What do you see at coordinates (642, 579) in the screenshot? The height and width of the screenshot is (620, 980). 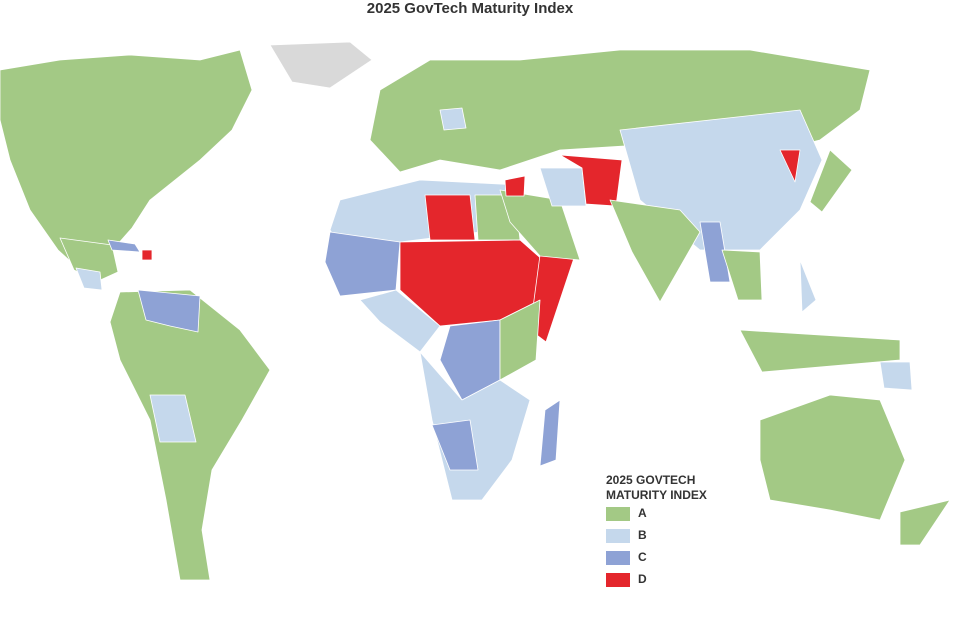 I see `legend-label: D` at bounding box center [642, 579].